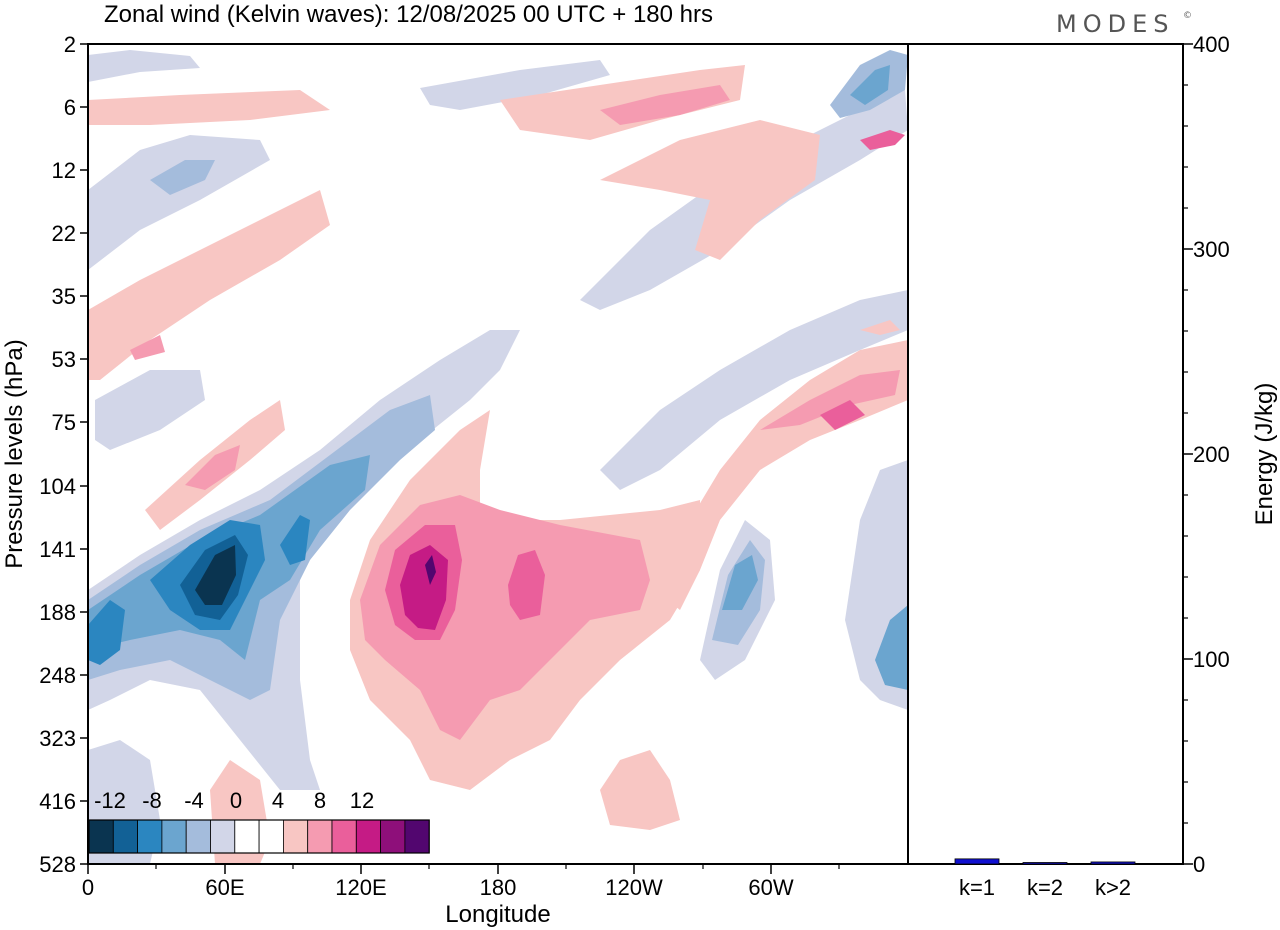  I want to click on positive-main-level4, so click(424, 587).